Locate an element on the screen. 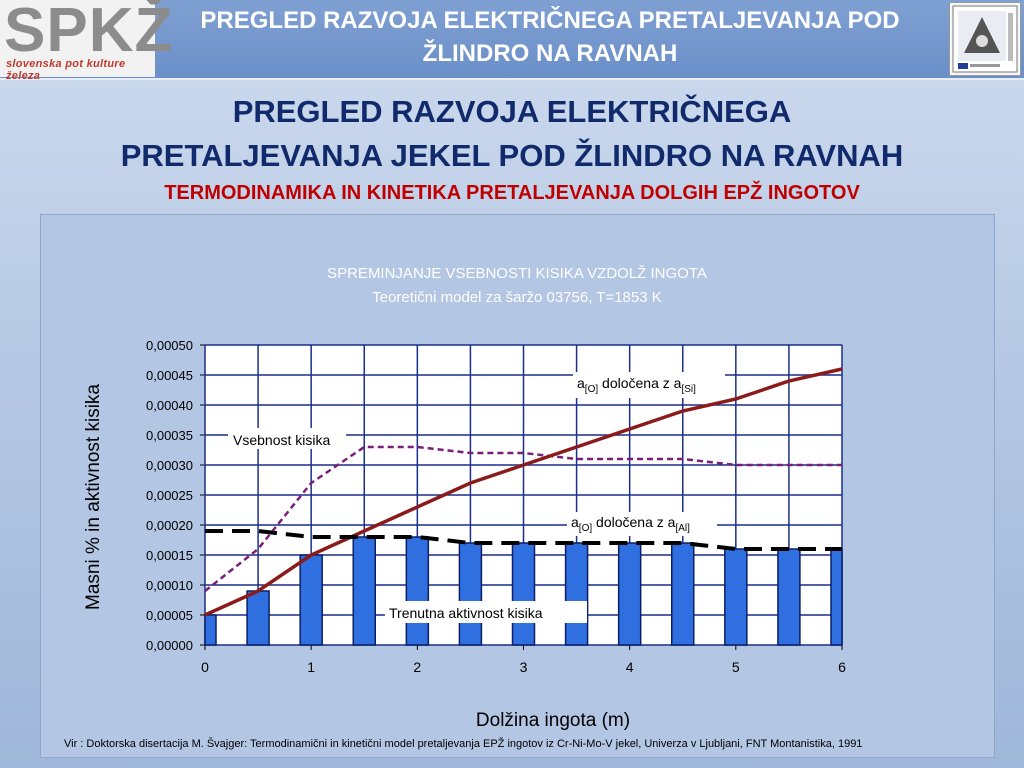  y-tick-label: 0,00020 is located at coordinates (169, 525).